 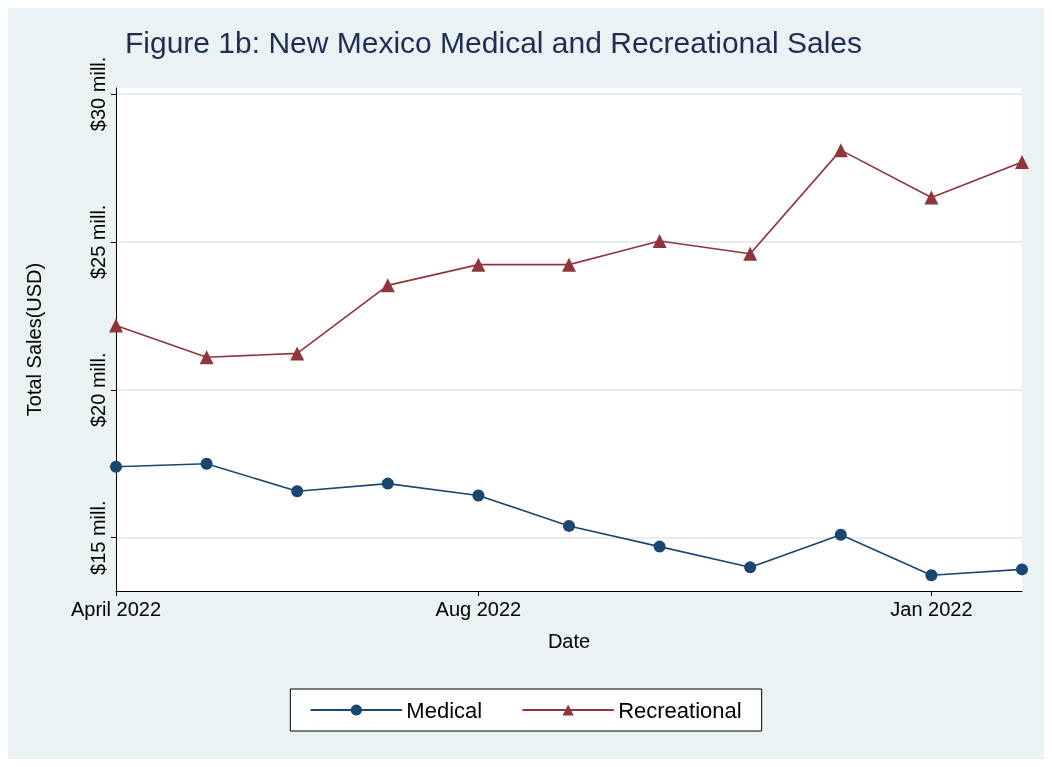 What do you see at coordinates (98, 390) in the screenshot?
I see `y-tick-label: $20 mill.` at bounding box center [98, 390].